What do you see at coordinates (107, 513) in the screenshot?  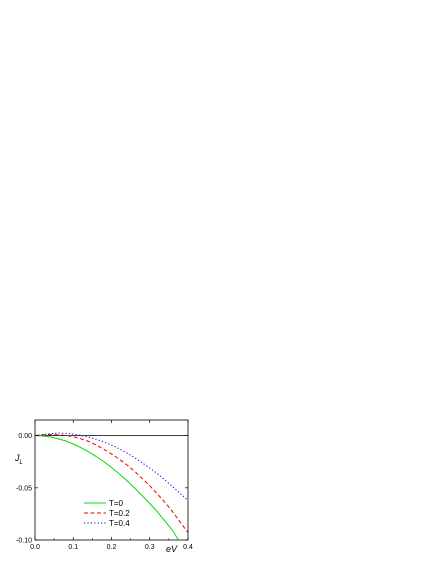 I see `legend: T=0T=0.2T=0.4` at bounding box center [107, 513].